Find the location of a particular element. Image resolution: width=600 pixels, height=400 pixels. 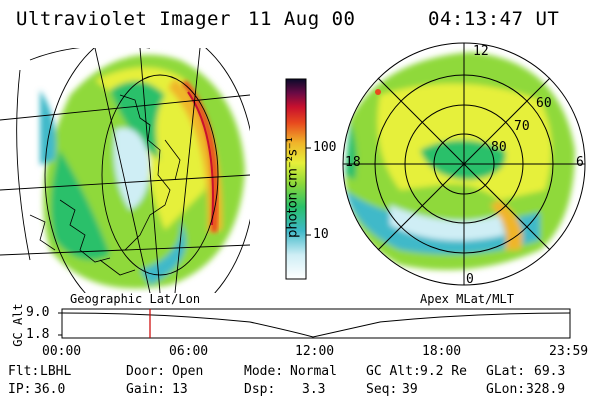

colorbar is located at coordinates (296, 179).